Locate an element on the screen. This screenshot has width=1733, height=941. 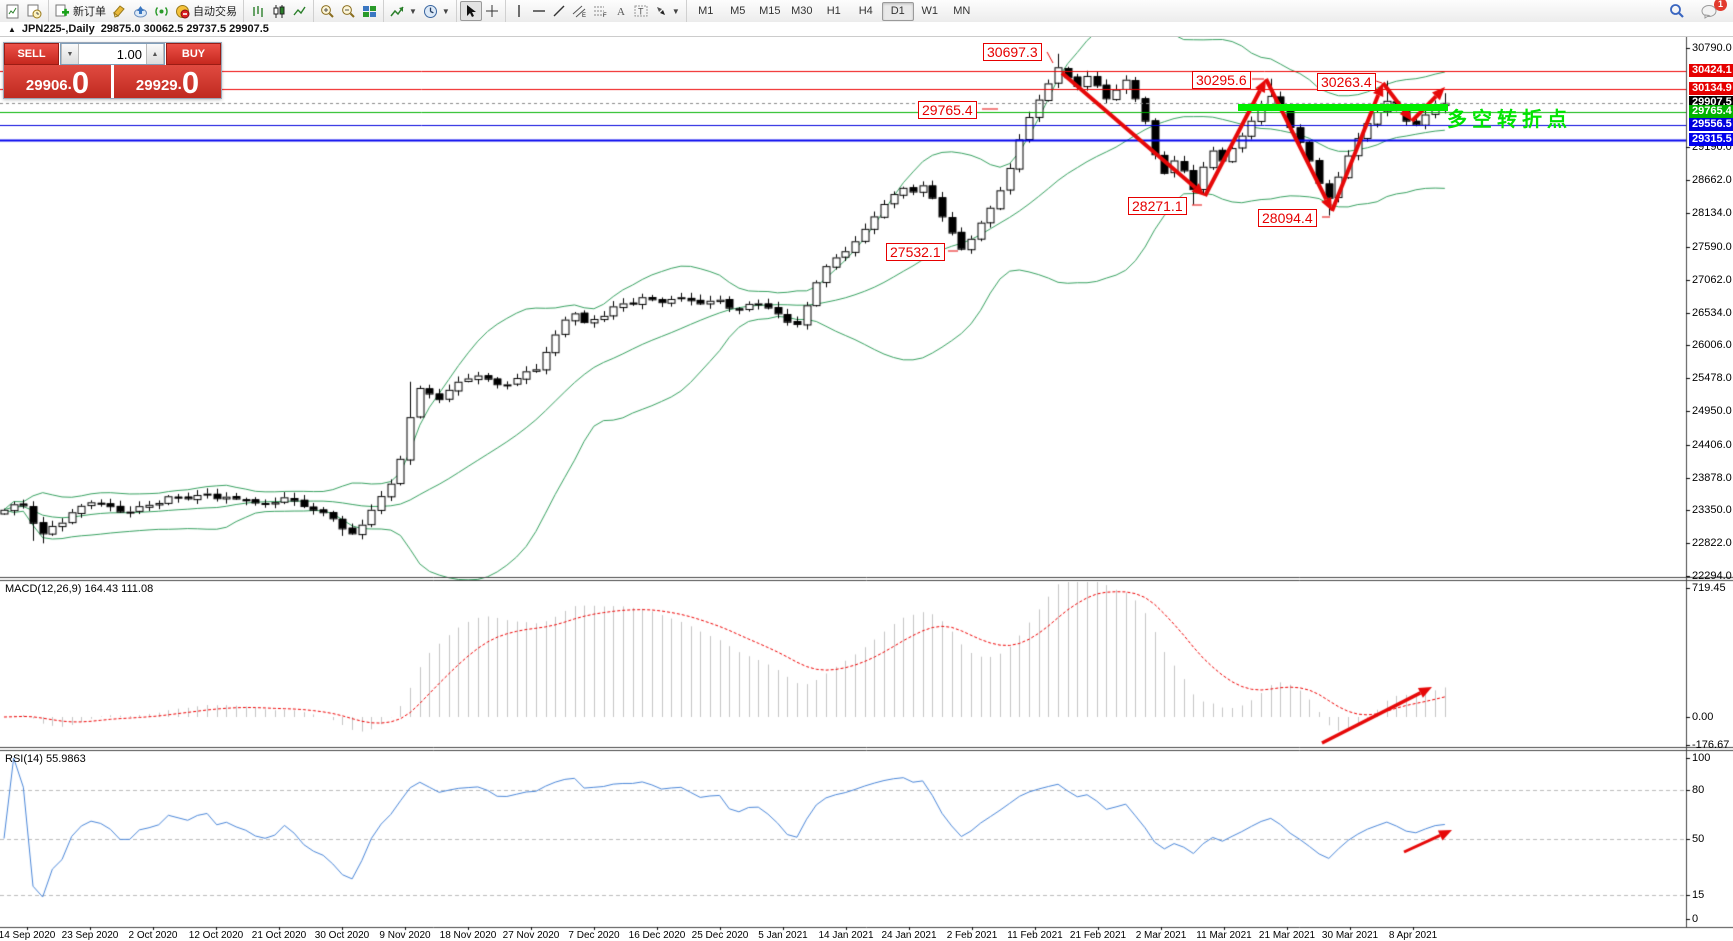
search-button is located at coordinates (1677, 11).